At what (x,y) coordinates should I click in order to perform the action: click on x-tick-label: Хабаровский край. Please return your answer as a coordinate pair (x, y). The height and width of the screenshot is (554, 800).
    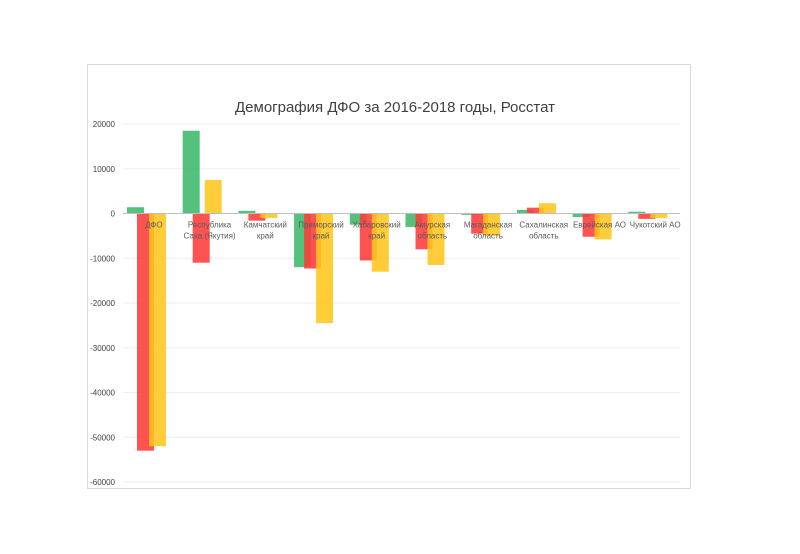
    Looking at the image, I should click on (377, 231).